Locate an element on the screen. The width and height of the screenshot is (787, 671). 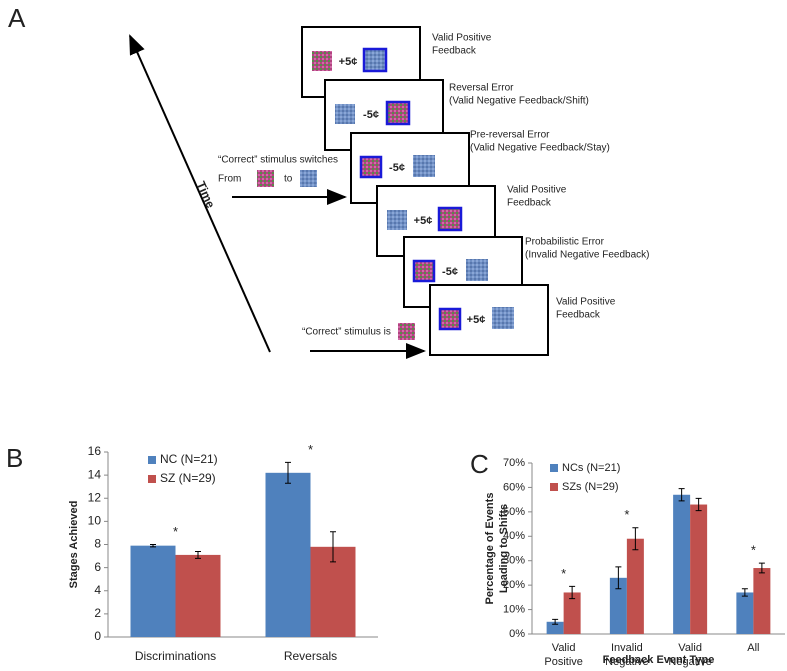
legend-label: NCs (N=21) is located at coordinates (591, 468).